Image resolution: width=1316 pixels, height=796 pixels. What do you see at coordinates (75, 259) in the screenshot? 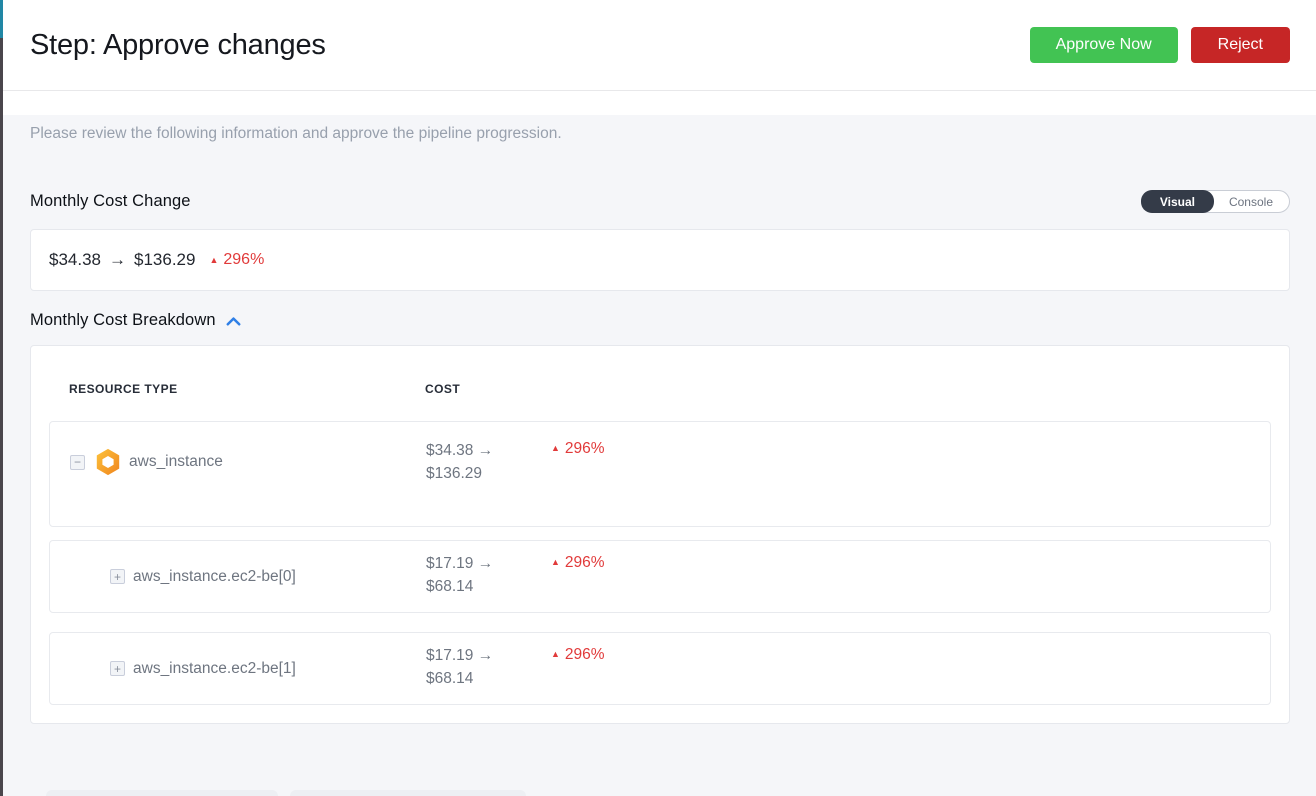
I see `cost-from: $34.38` at bounding box center [75, 259].